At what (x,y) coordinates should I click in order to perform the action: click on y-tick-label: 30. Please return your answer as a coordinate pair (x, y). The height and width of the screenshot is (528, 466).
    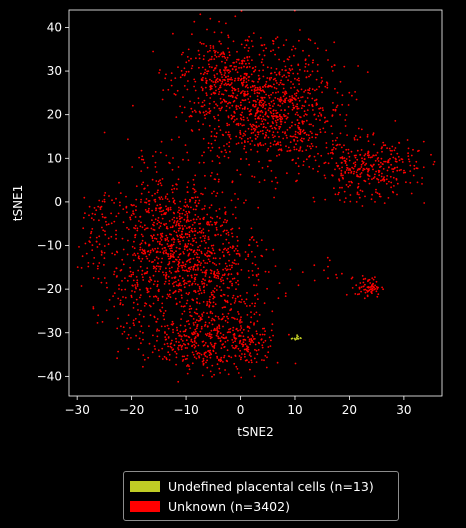
    Looking at the image, I should click on (54, 71).